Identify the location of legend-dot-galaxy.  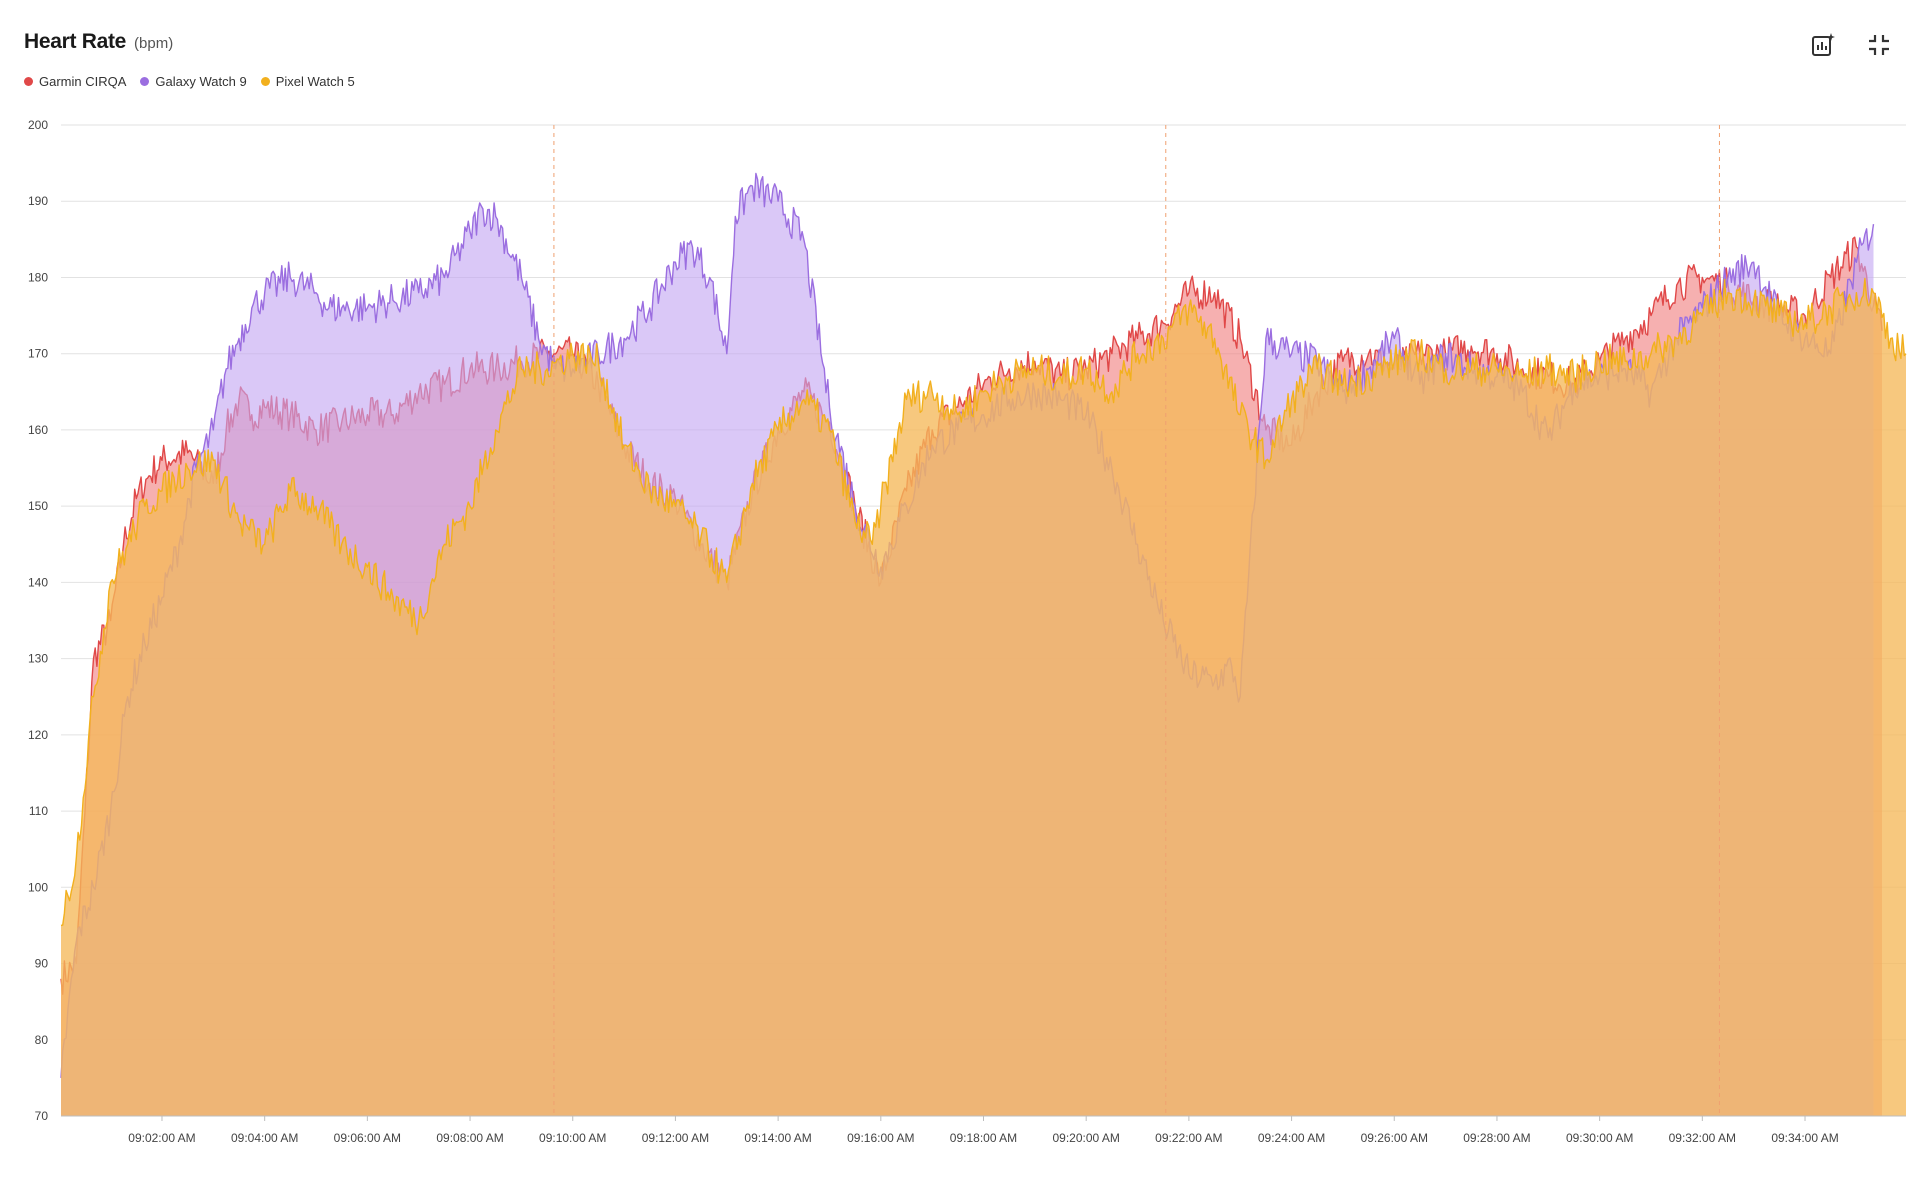
(145, 81).